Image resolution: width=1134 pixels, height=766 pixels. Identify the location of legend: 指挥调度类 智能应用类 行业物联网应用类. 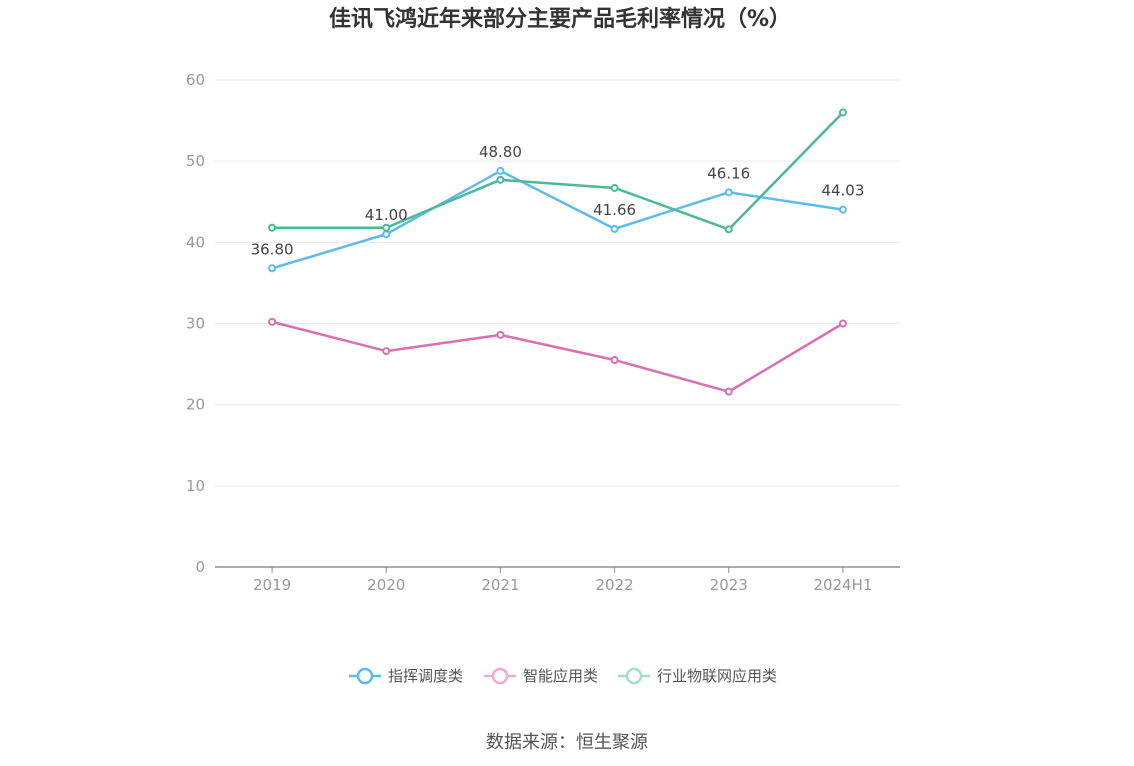
(563, 676).